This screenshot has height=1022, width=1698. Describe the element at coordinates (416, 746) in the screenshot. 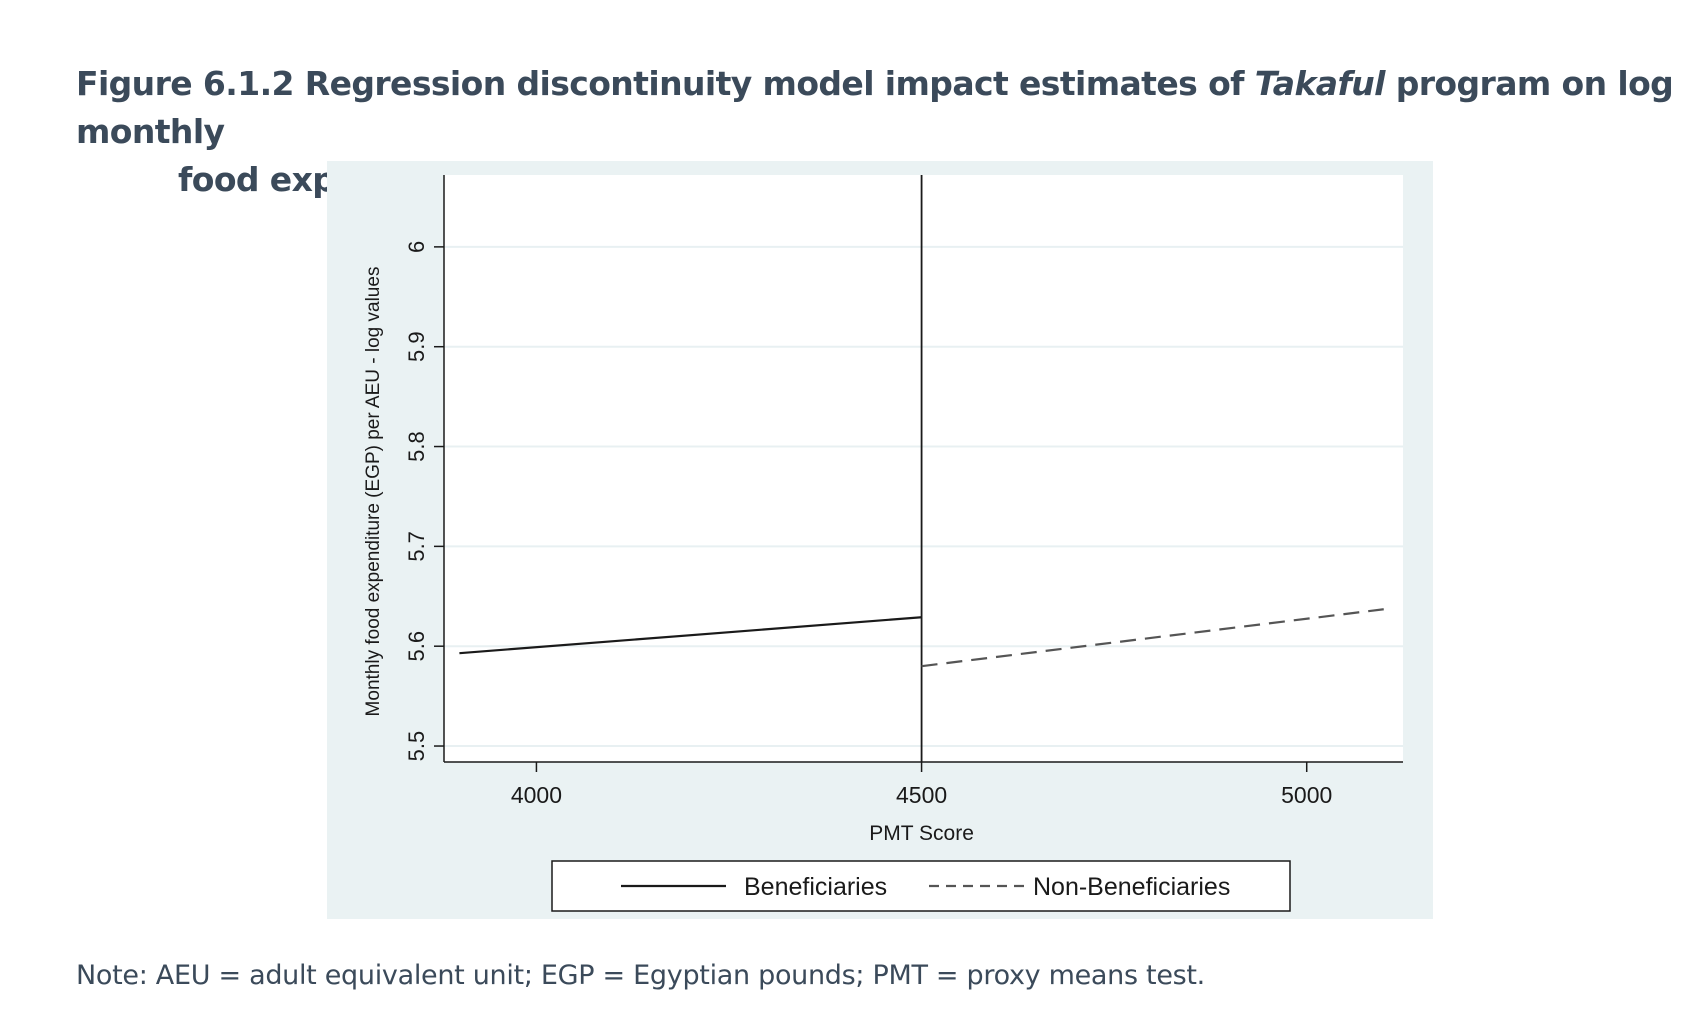

I see `y-tick-label-0: 5.5` at that location.